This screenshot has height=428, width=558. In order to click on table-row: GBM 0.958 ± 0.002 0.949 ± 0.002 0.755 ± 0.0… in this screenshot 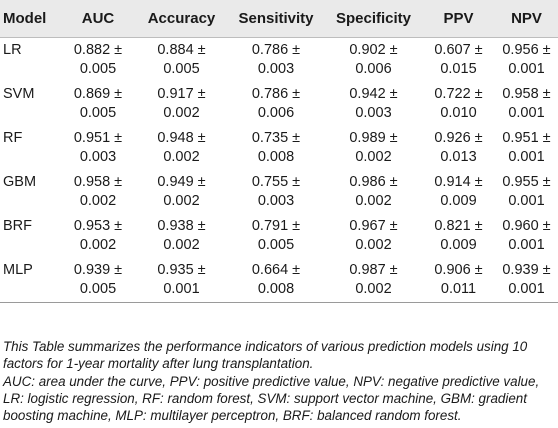, I will do `click(279, 192)`.